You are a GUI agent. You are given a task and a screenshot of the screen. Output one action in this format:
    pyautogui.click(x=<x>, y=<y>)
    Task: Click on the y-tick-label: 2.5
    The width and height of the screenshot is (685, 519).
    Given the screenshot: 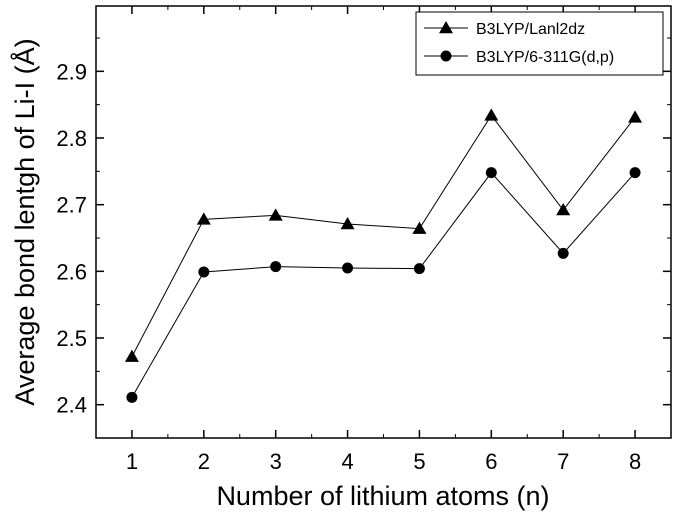 What is the action you would take?
    pyautogui.click(x=71, y=338)
    